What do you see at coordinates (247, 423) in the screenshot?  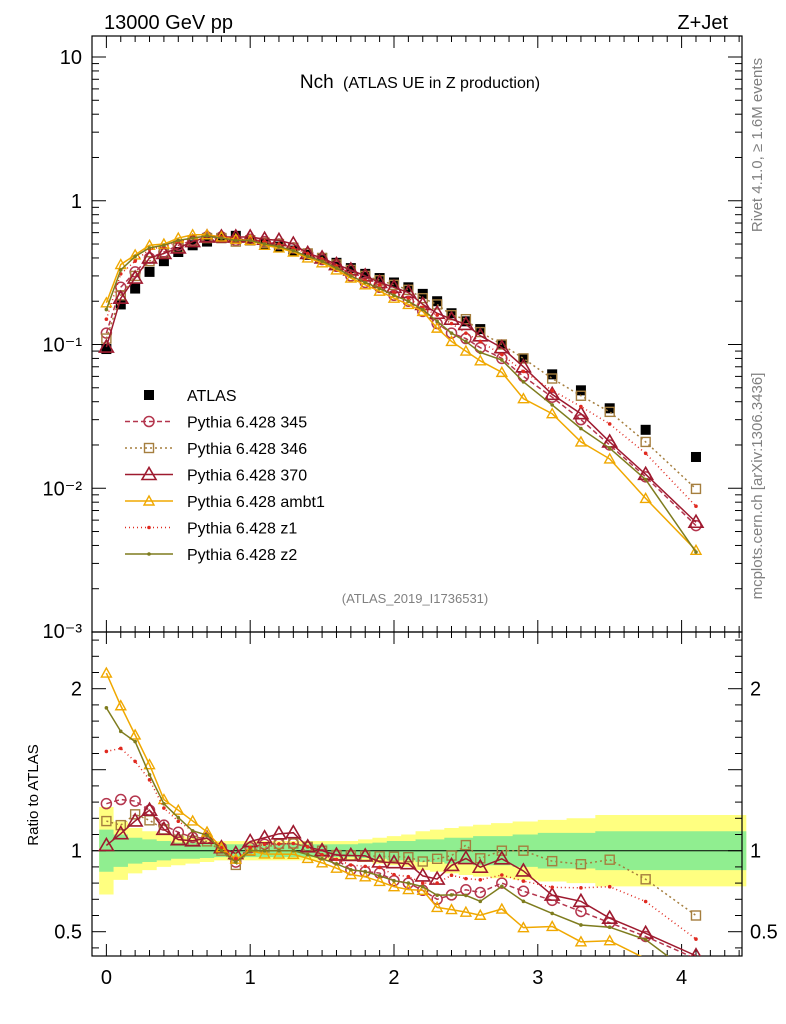 I see `legend-label: Pythia 6.428 345` at bounding box center [247, 423].